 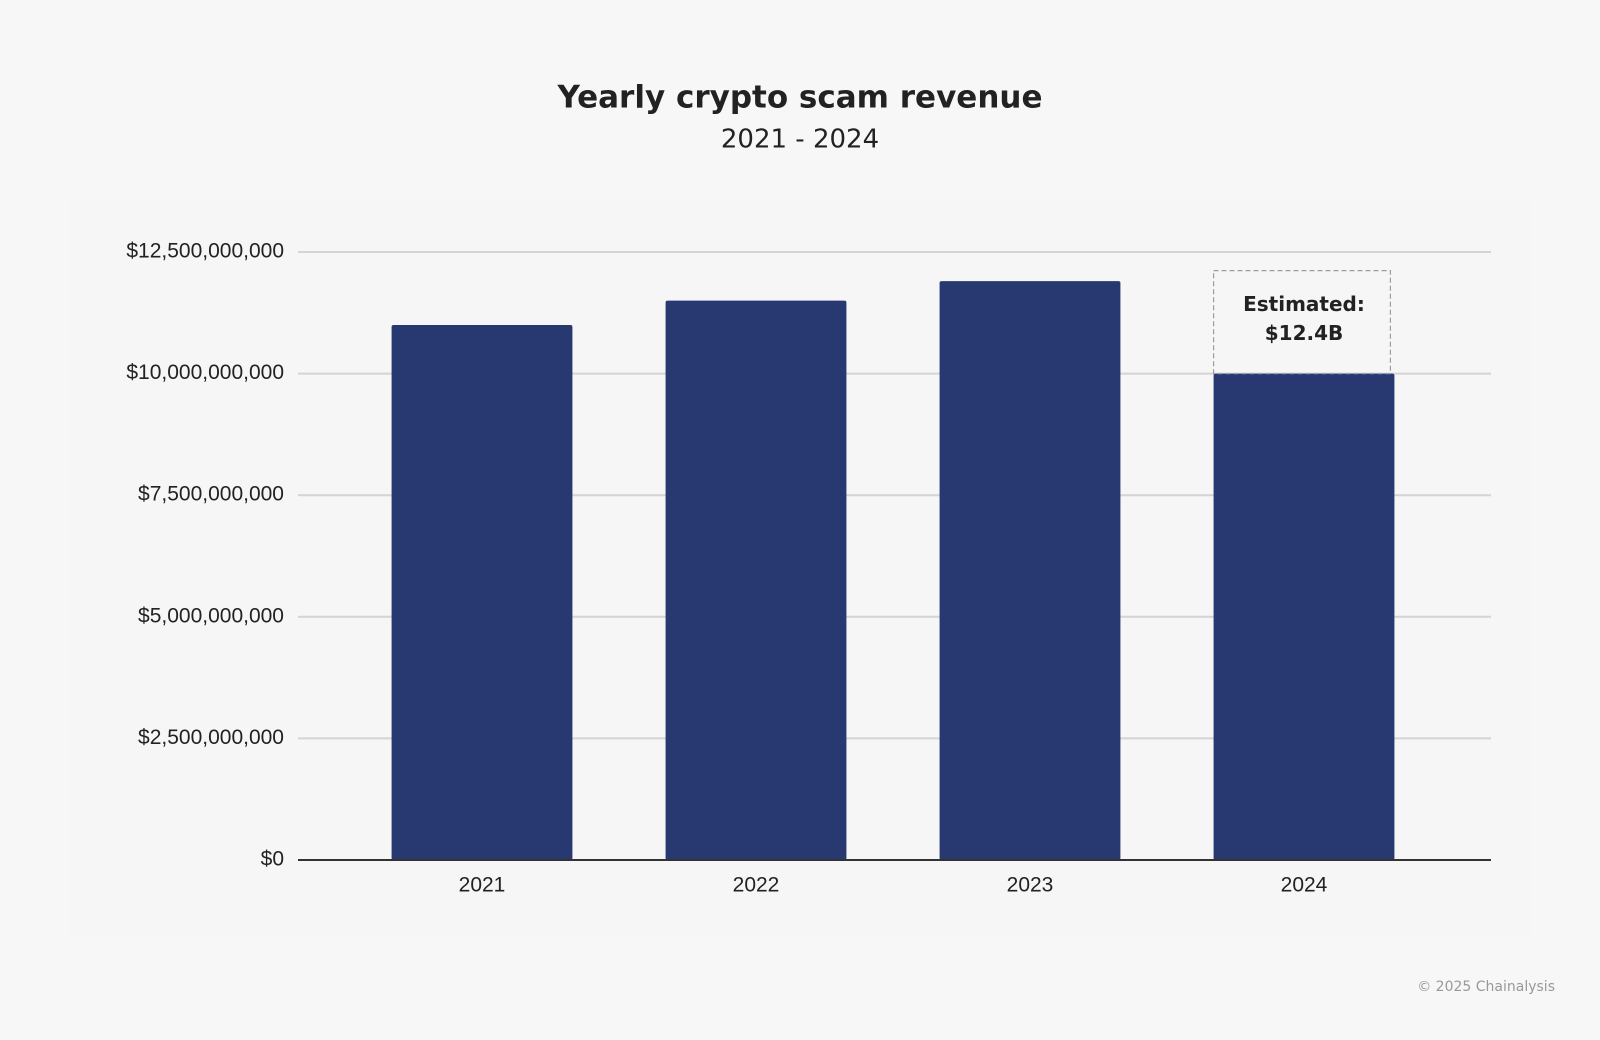 I want to click on y-tick-label: $12,500,000,000, so click(x=205, y=251).